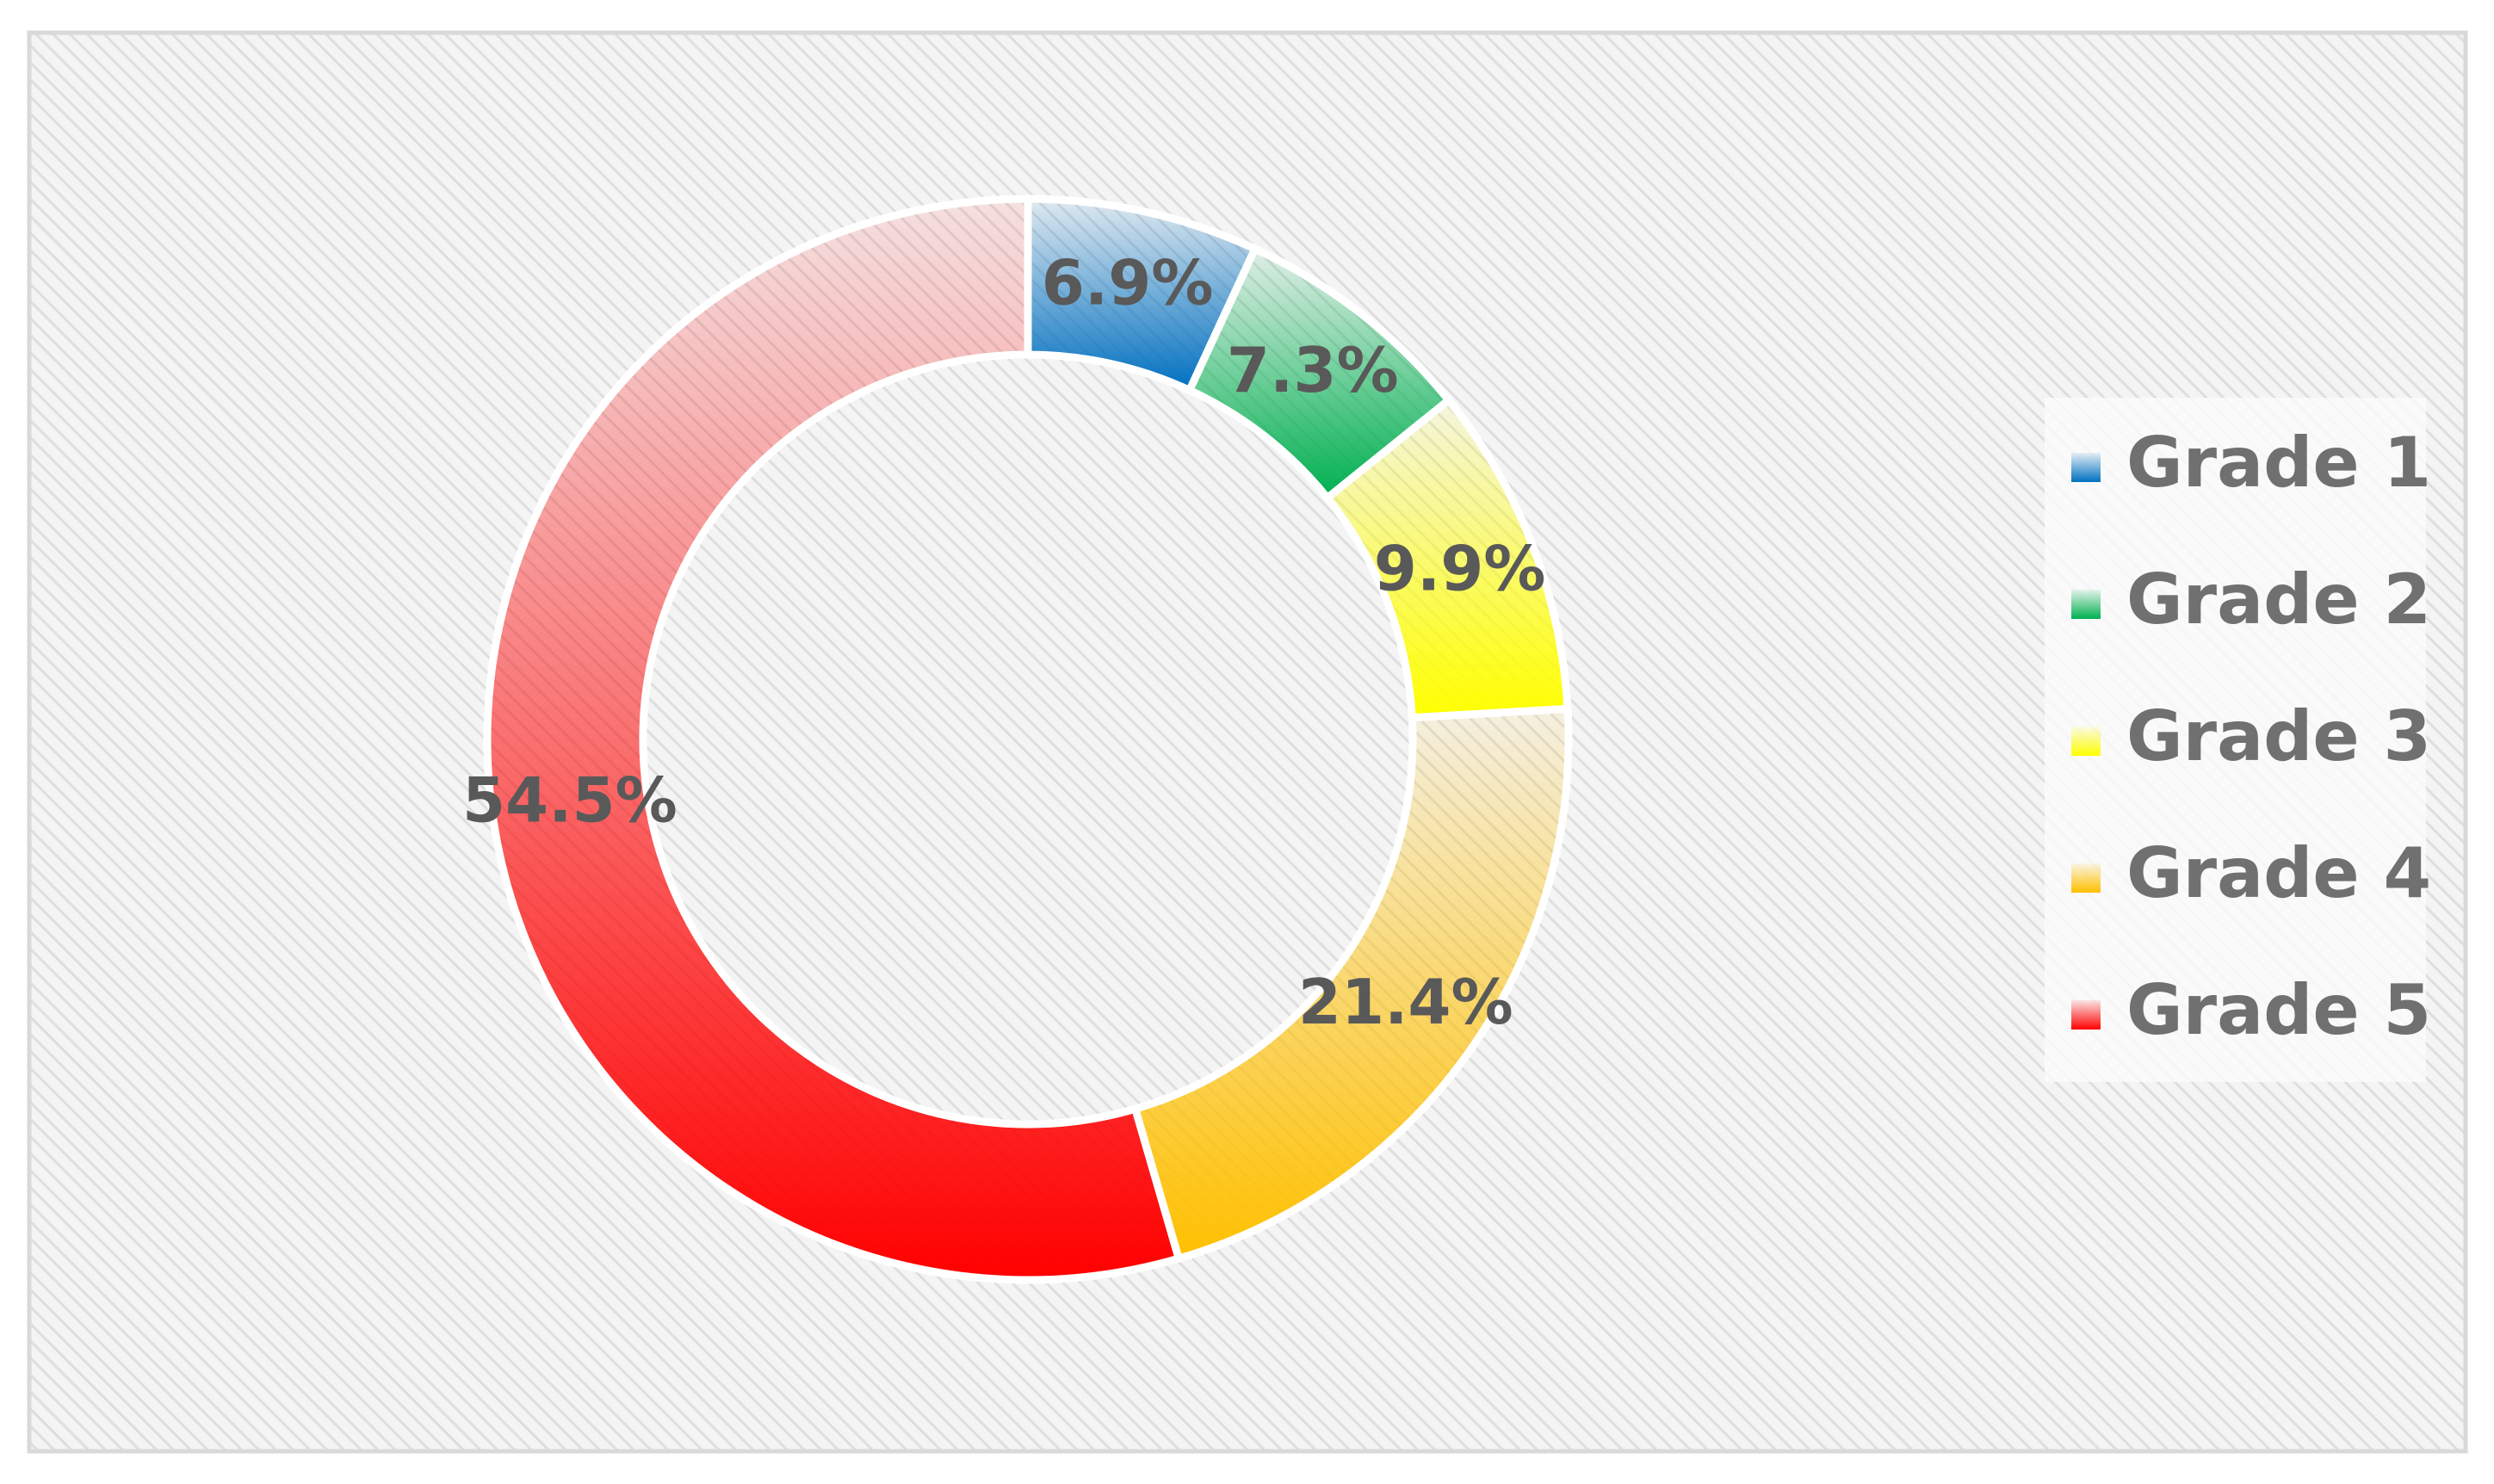  I want to click on legend-label: Grade 3, so click(2278, 736).